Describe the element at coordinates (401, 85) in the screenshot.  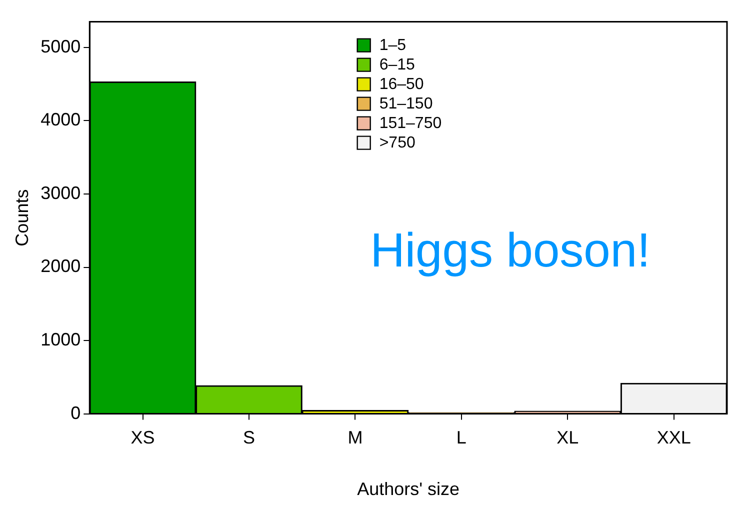
I see `legend-label: 16–50` at that location.